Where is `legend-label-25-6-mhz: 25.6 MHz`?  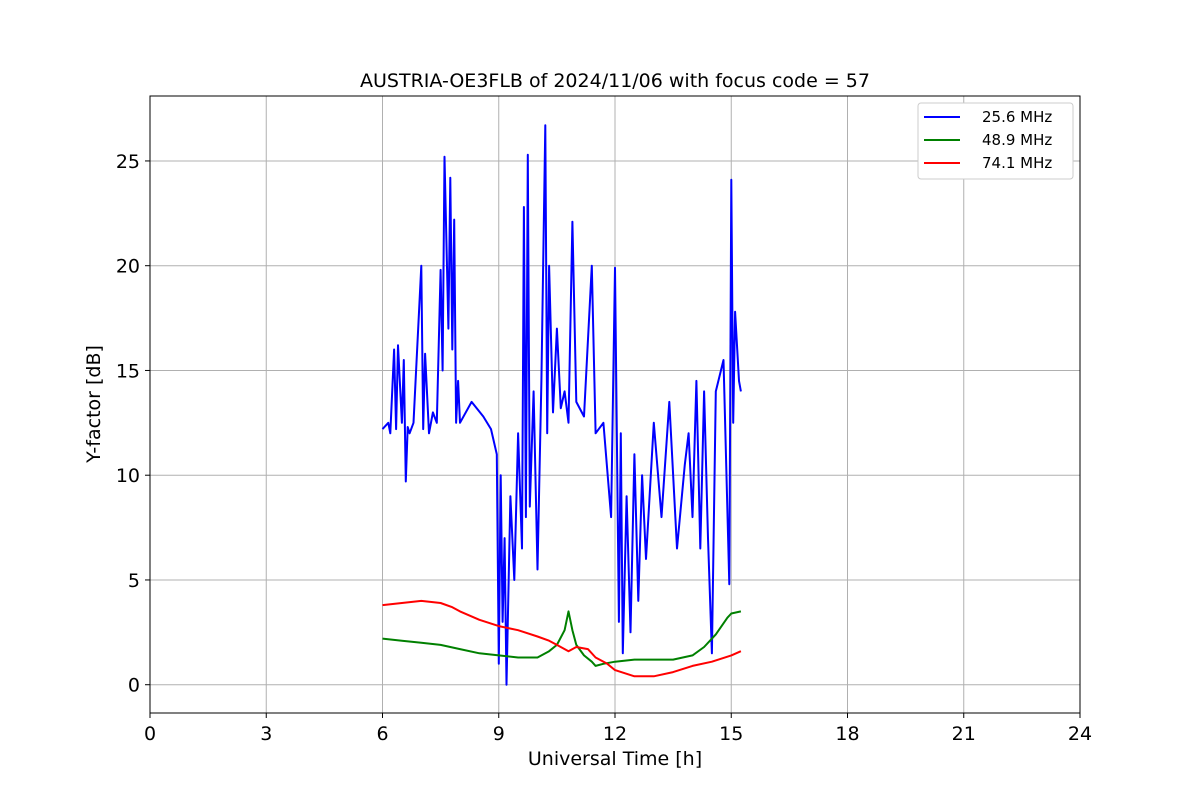 legend-label-25-6-mhz: 25.6 MHz is located at coordinates (1017, 117).